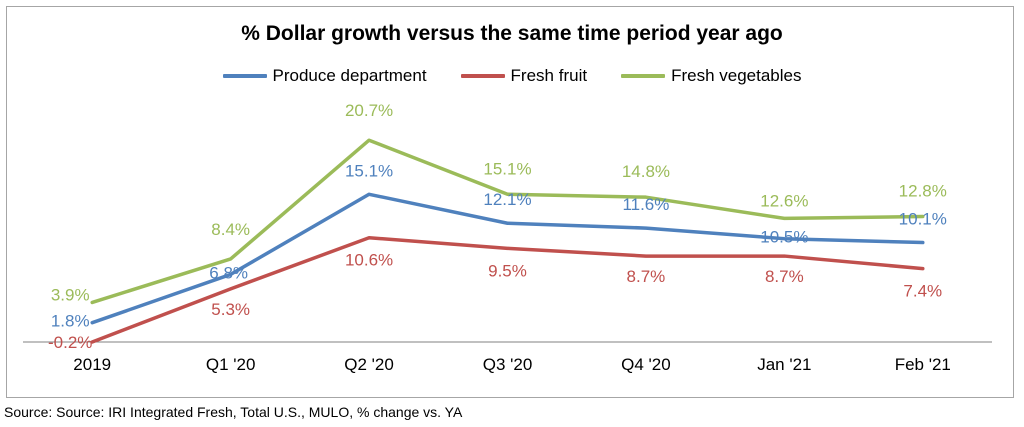 The width and height of the screenshot is (1024, 427). I want to click on x-tick-label: Q2 '20, so click(369, 364).